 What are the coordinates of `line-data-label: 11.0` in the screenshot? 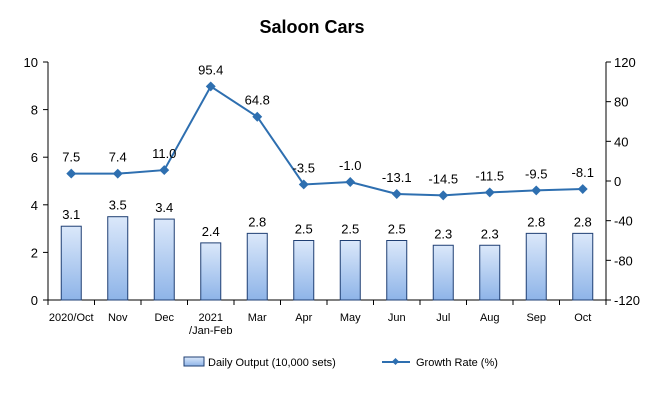 It's located at (164, 153).